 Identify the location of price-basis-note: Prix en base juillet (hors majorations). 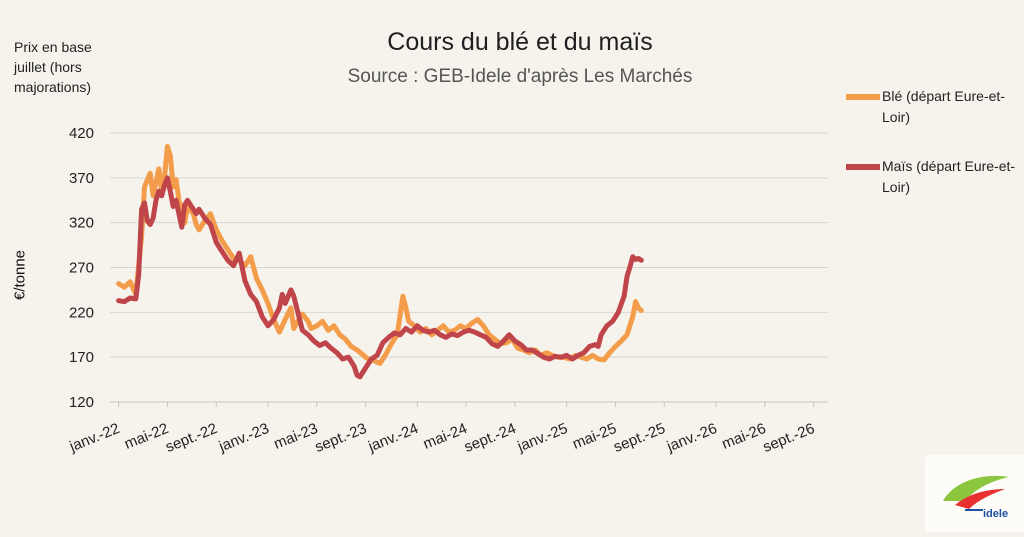
(53, 67).